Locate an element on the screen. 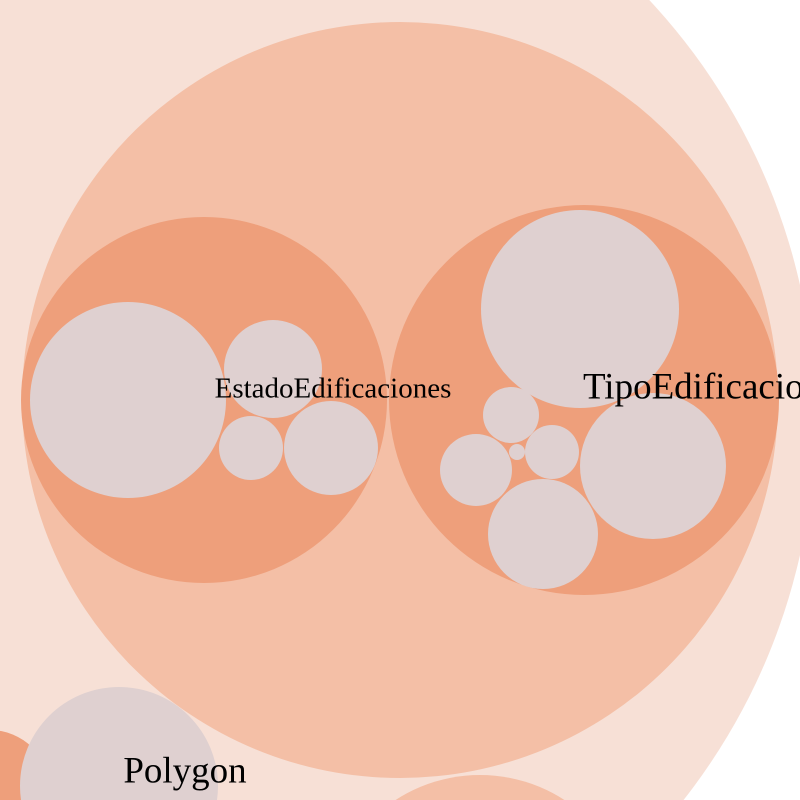  node-label: TipoEdificaciones is located at coordinates (691, 386).